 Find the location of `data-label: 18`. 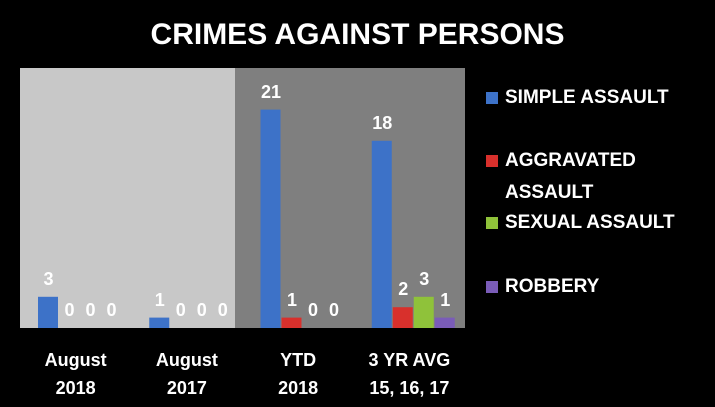

data-label: 18 is located at coordinates (382, 122).